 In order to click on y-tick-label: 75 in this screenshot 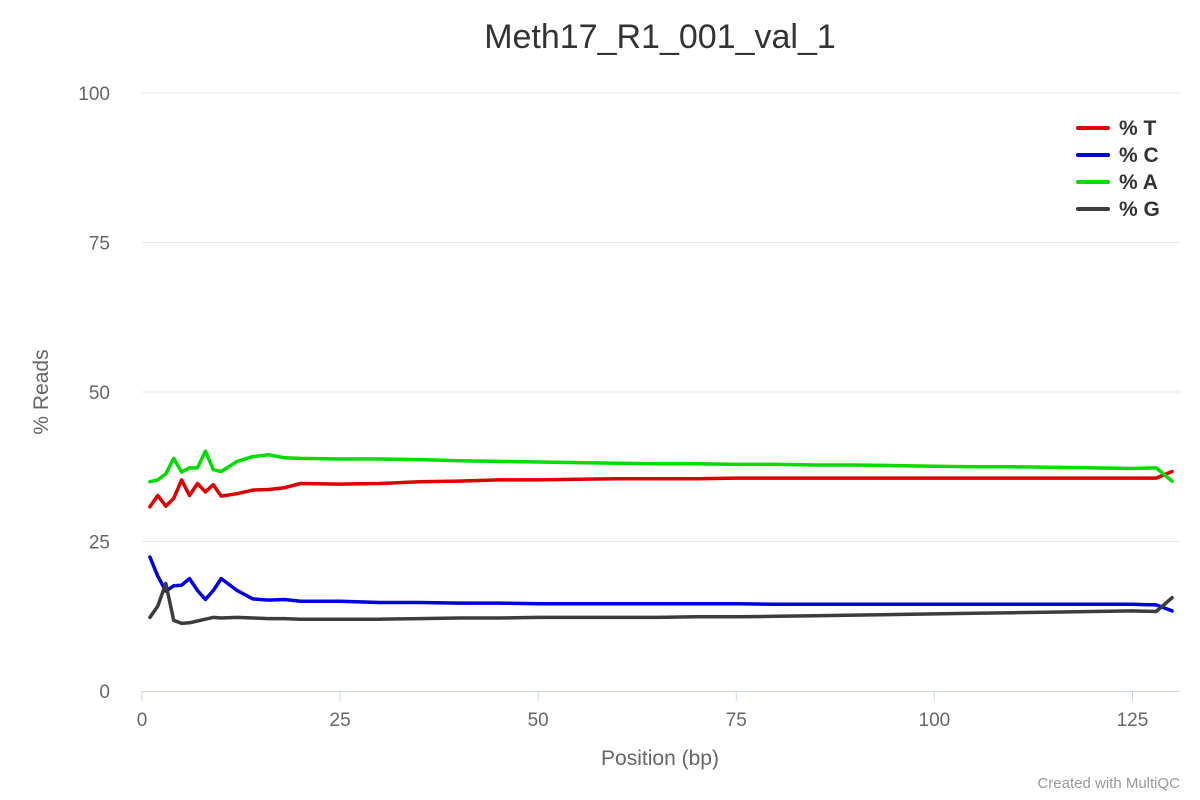, I will do `click(99, 244)`.